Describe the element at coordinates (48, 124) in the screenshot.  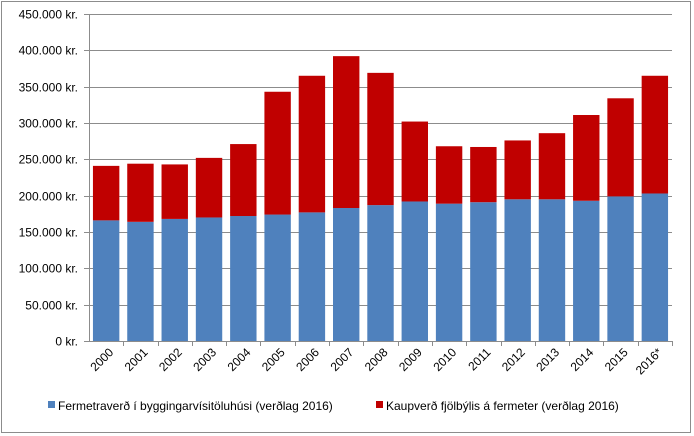
I see `y-tick-label: 300.000 kr.` at that location.